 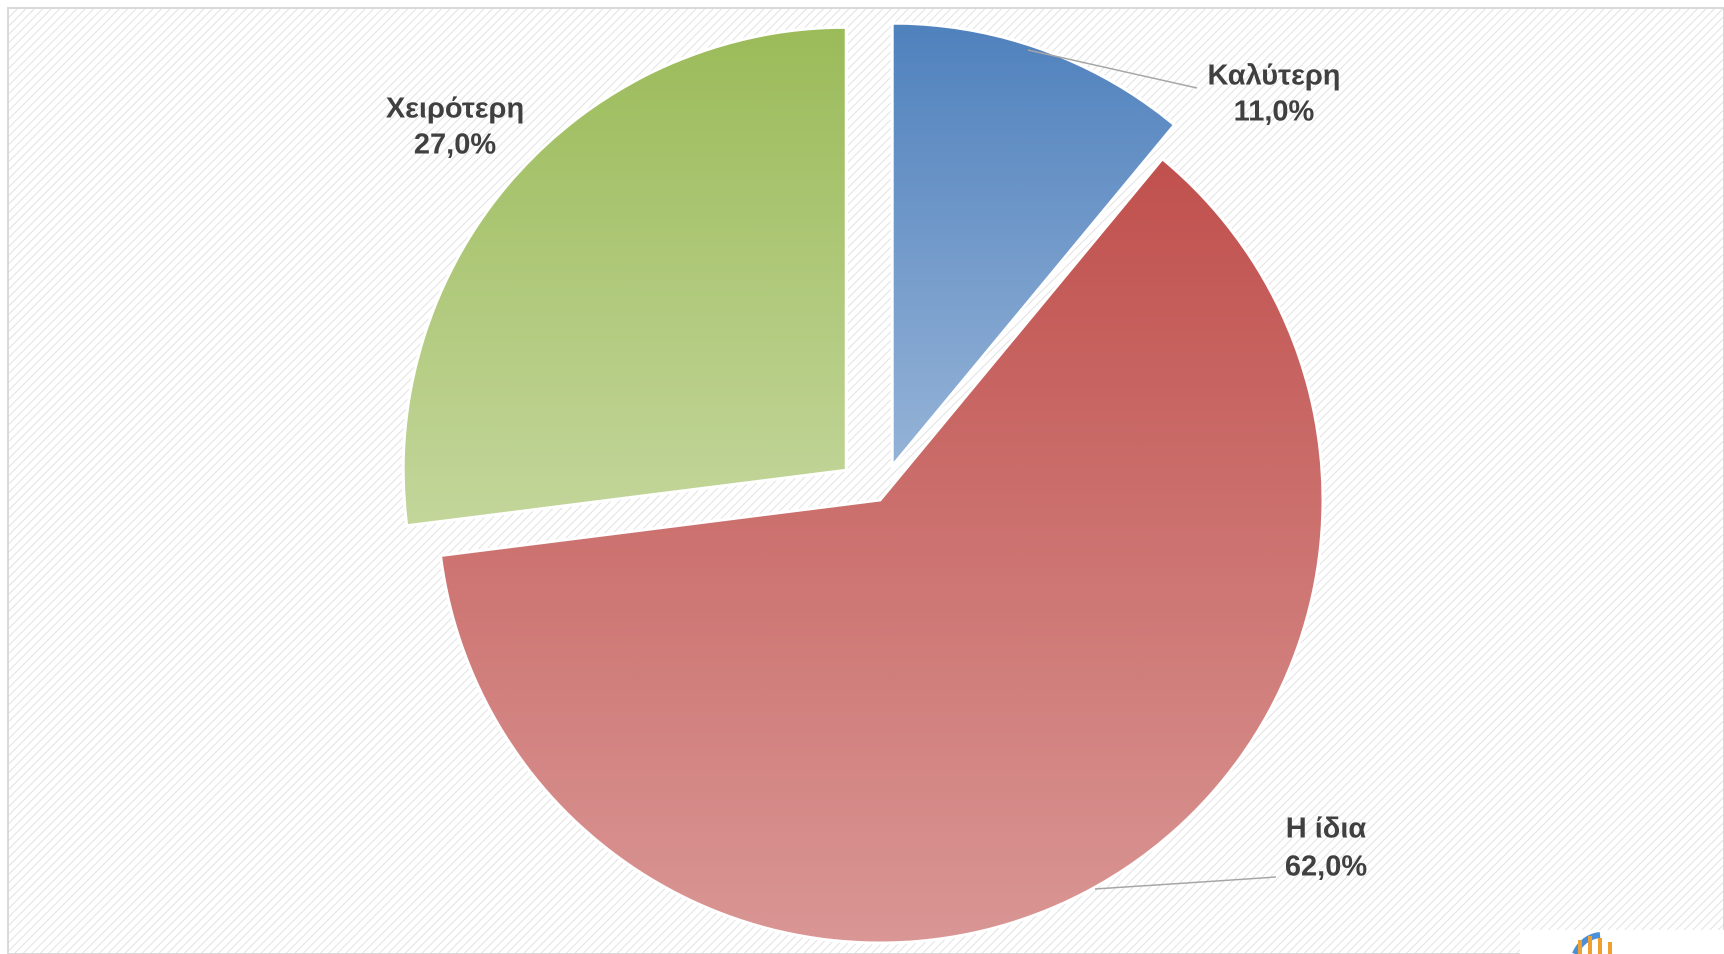 I want to click on category-label: Η ίδια, so click(x=1326, y=829).